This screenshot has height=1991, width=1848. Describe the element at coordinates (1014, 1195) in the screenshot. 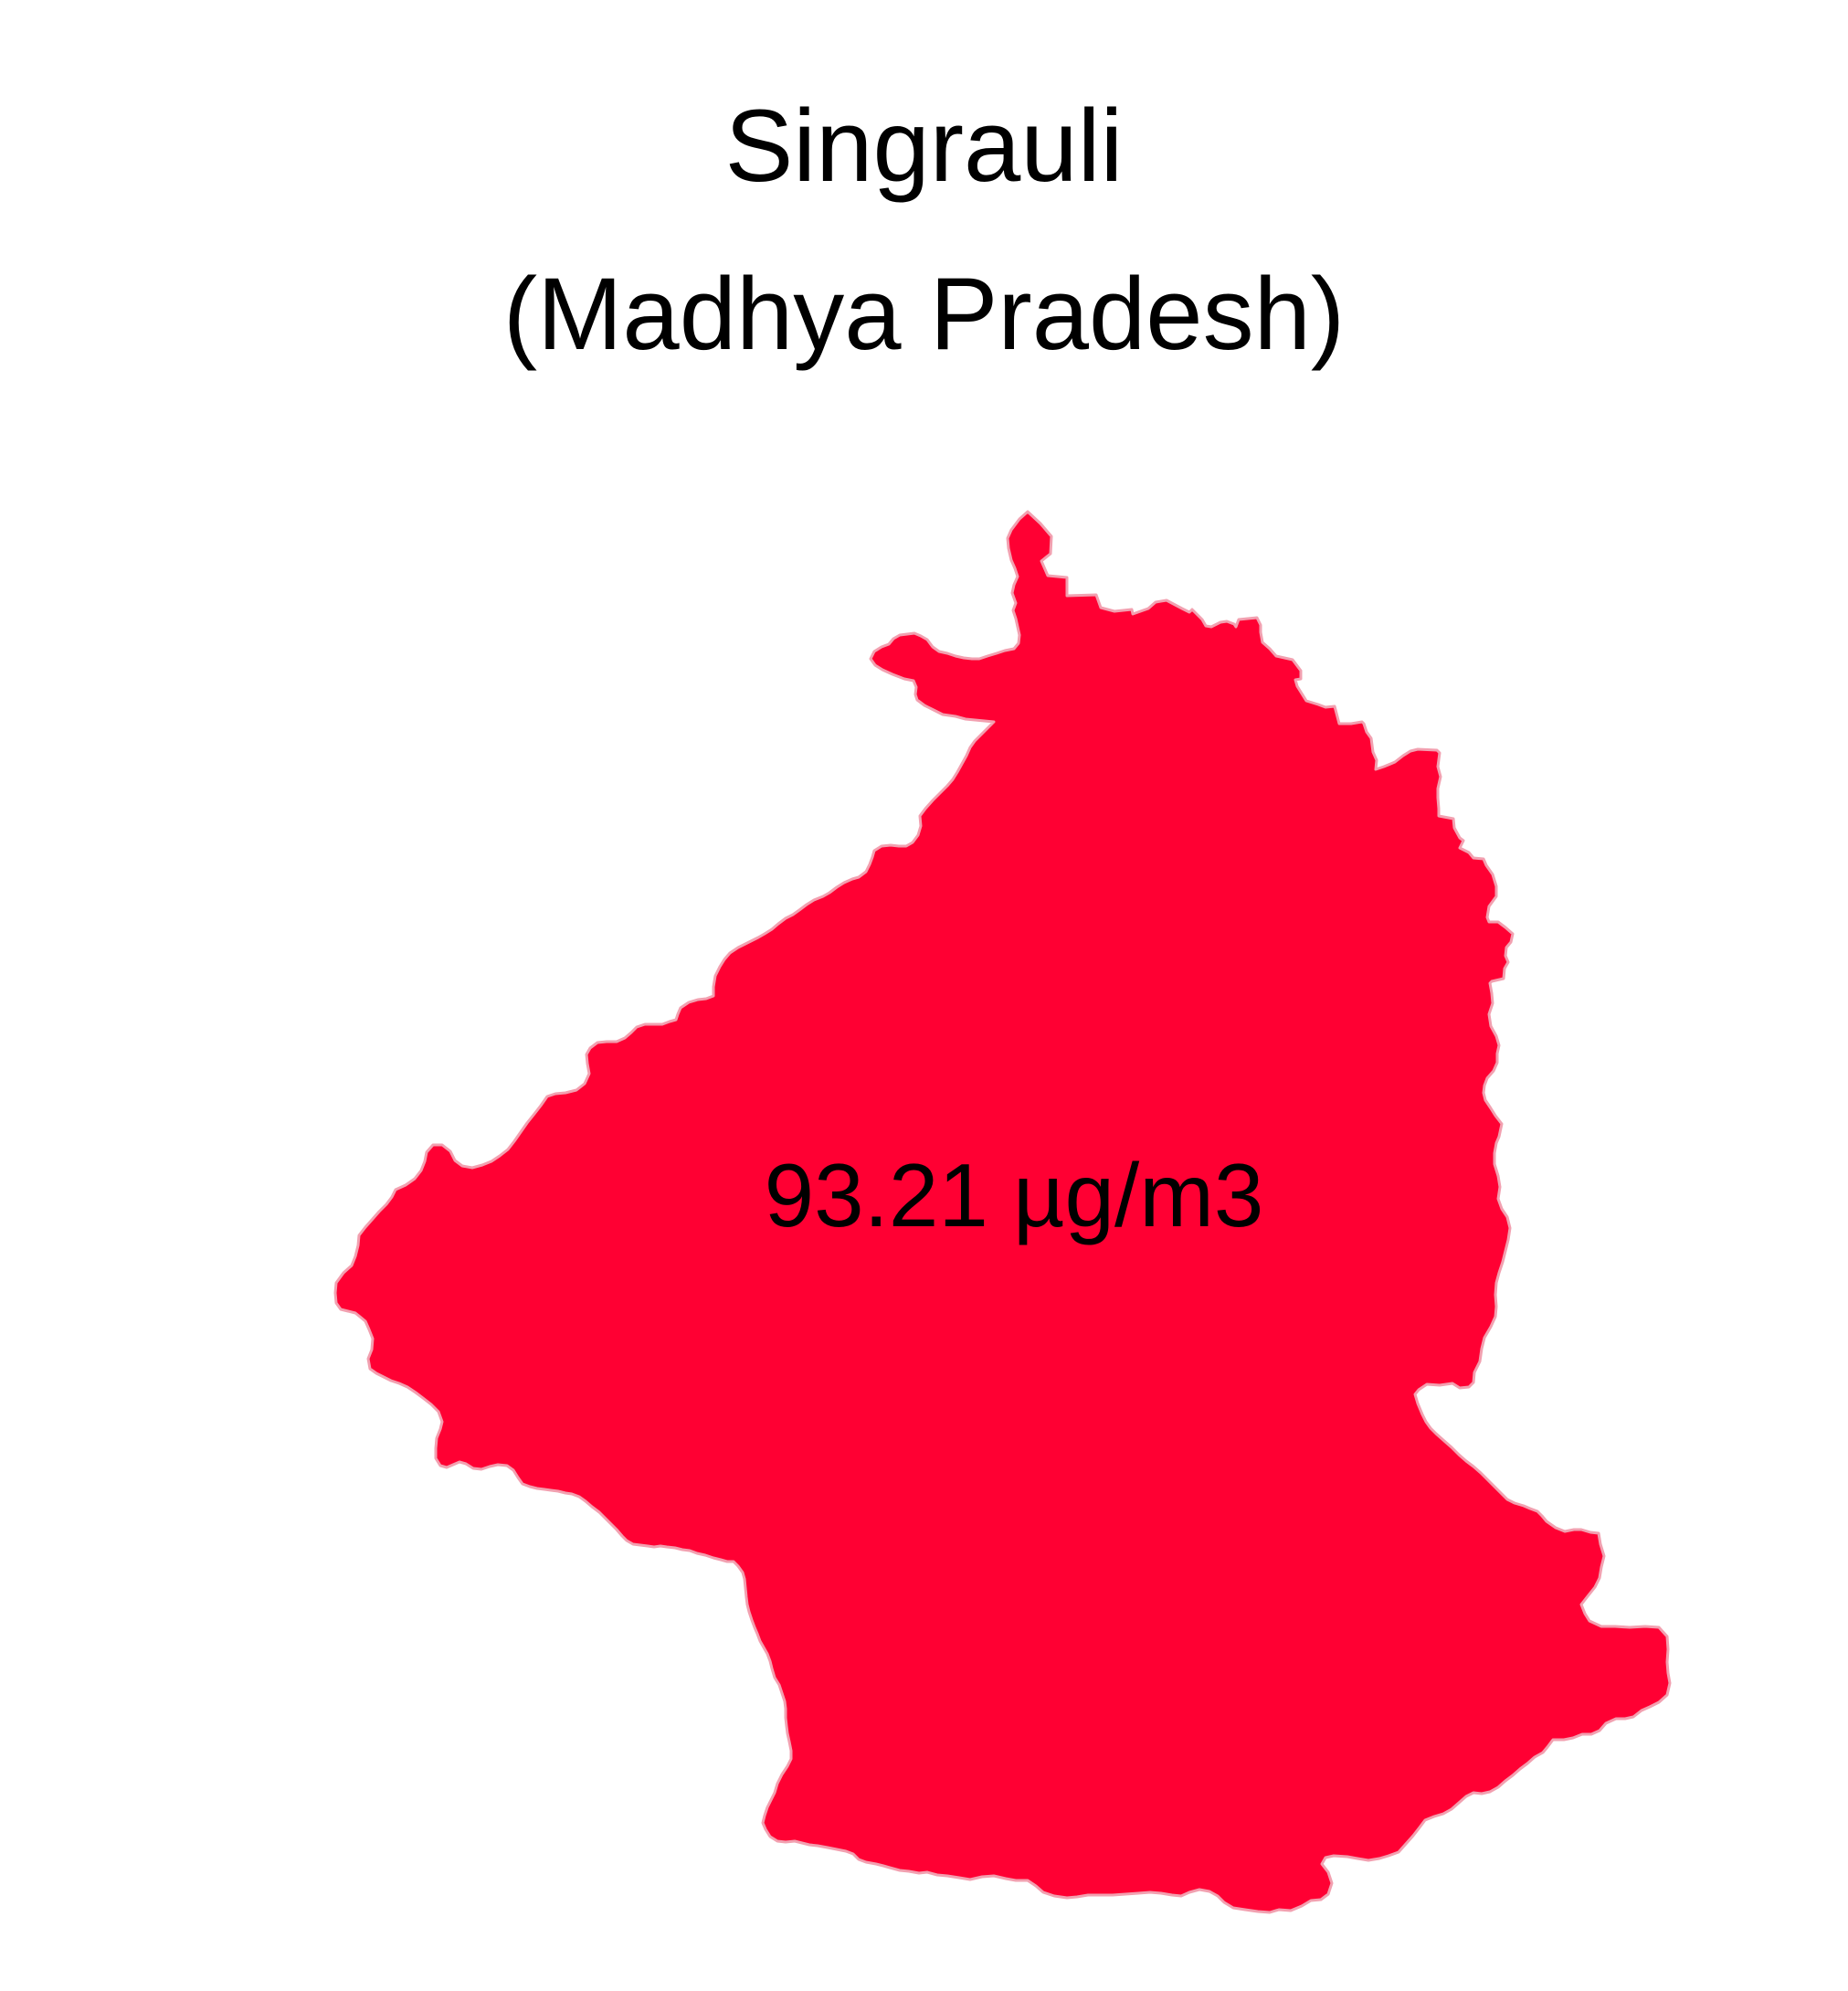

I see `district-value-label: 93.21 µg/m3` at that location.